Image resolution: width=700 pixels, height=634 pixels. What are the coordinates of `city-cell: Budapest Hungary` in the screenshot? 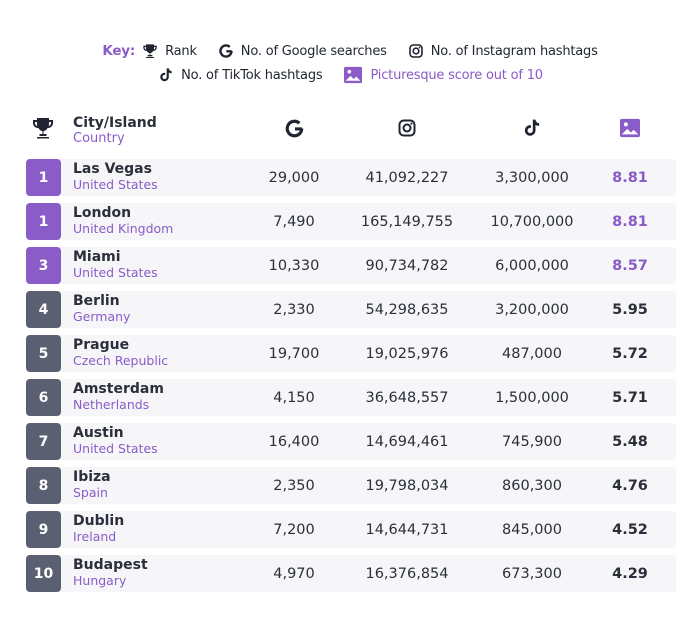 It's located at (110, 573).